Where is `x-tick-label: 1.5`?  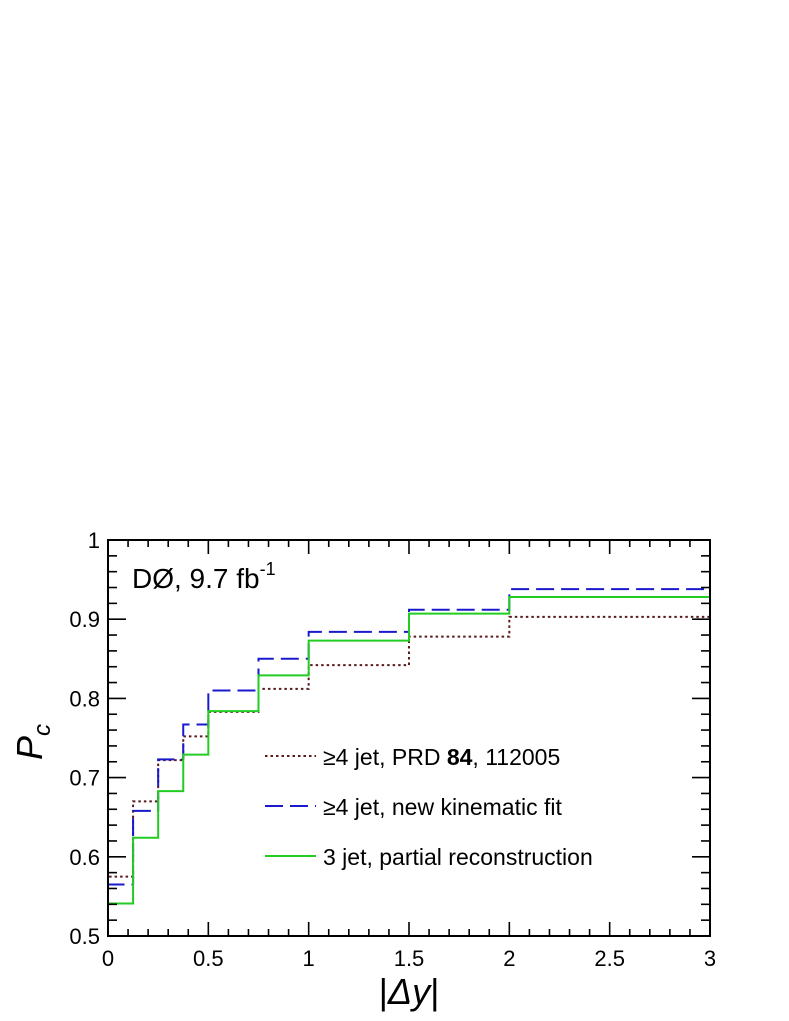
x-tick-label: 1.5 is located at coordinates (409, 958).